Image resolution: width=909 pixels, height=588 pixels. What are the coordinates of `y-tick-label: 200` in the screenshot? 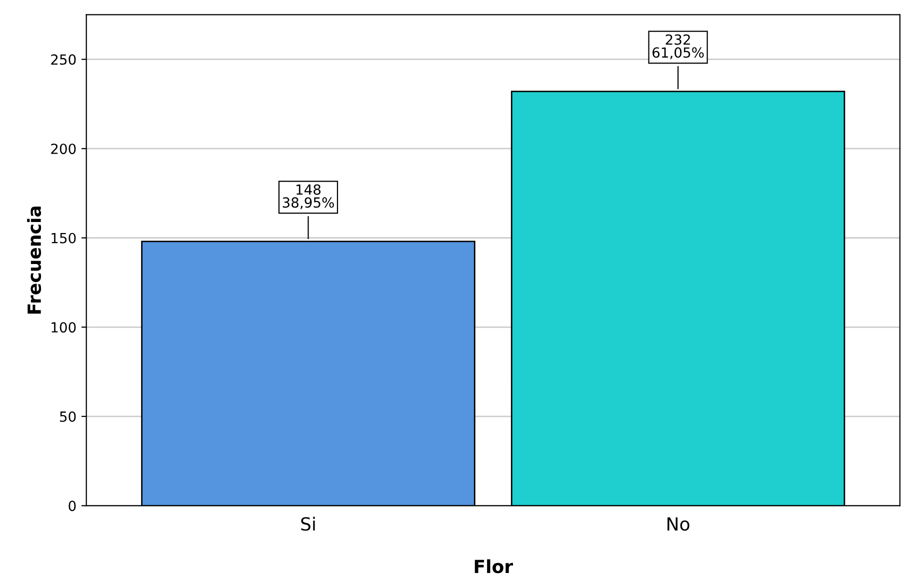 It's located at (63, 149).